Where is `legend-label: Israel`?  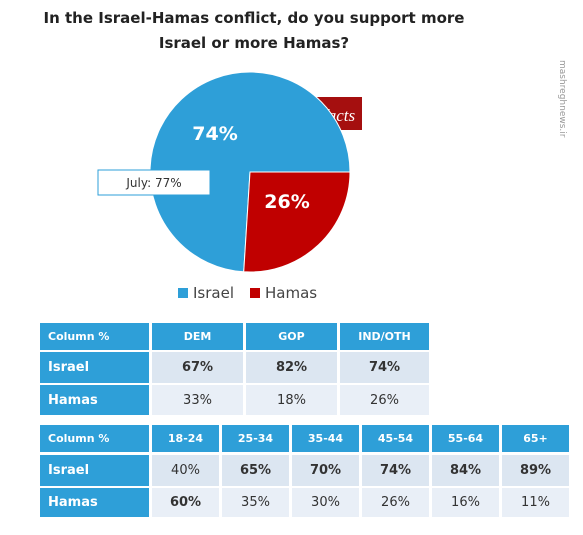 legend-label: Israel is located at coordinates (213, 293).